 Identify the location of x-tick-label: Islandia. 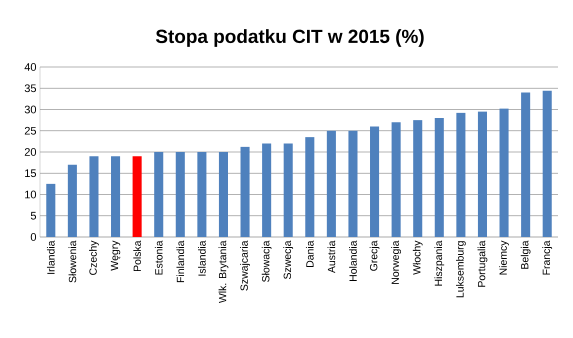
(202, 258).